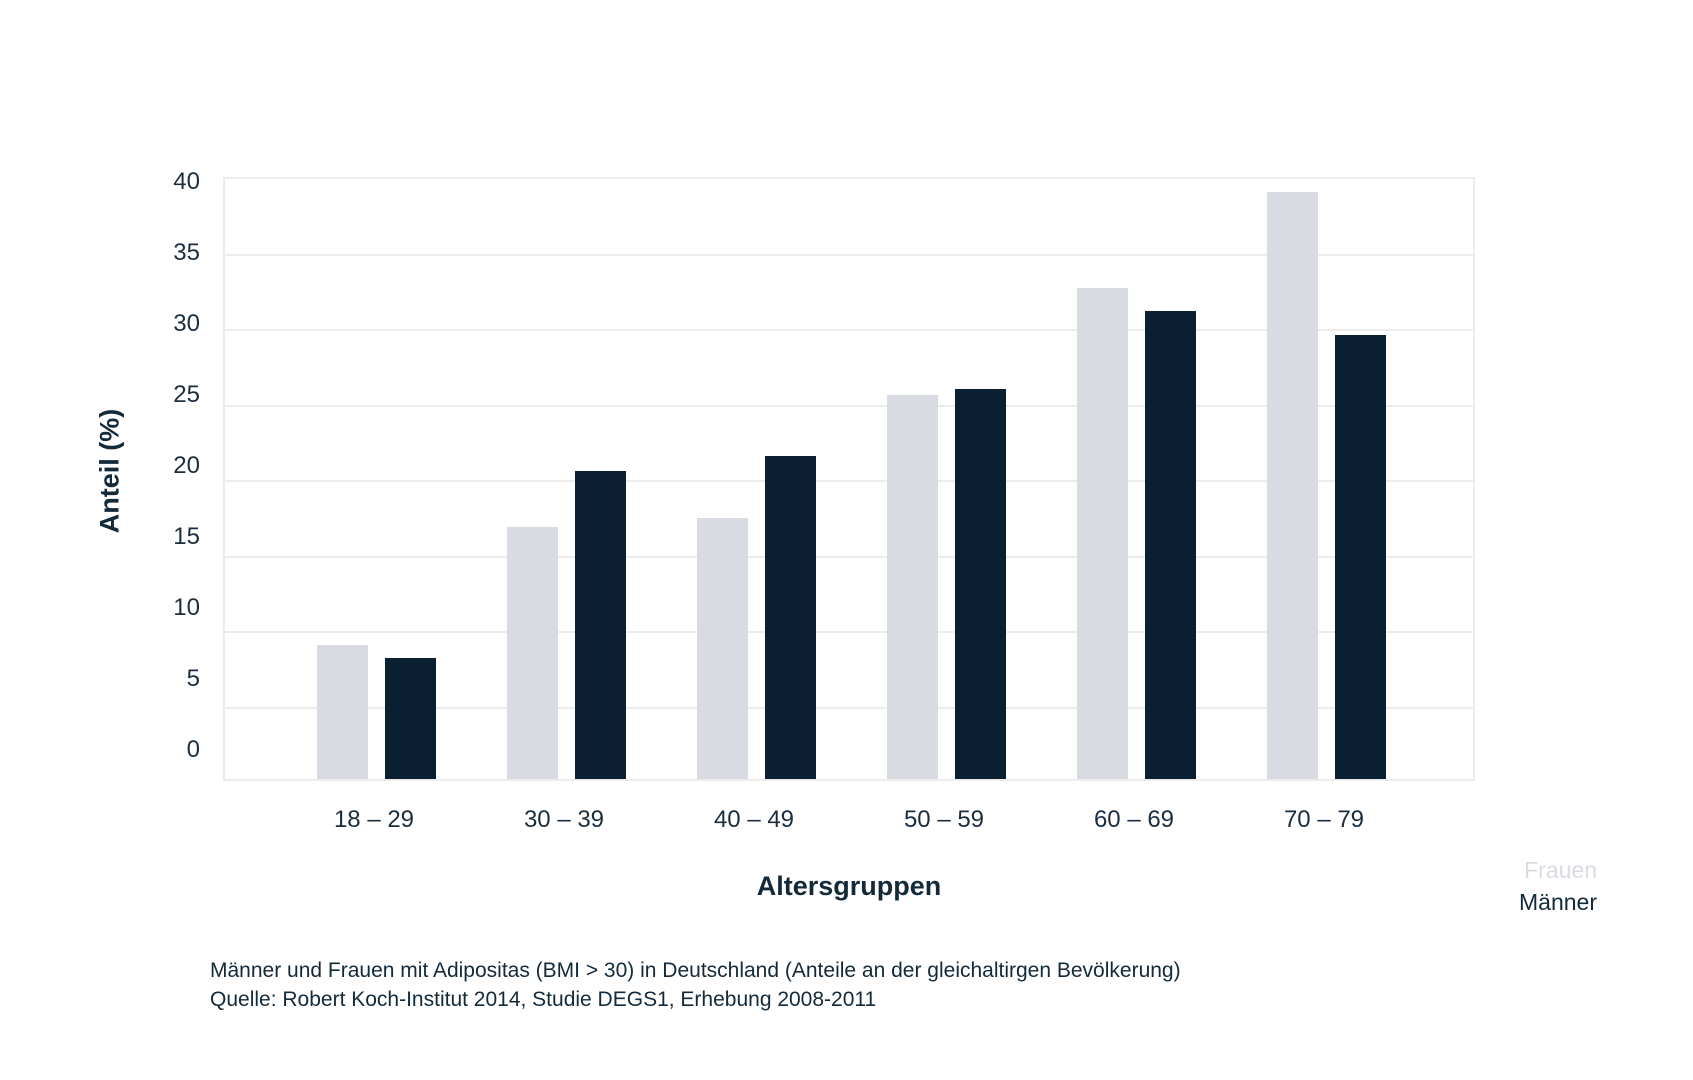 This screenshot has height=1080, width=1693. Describe the element at coordinates (186, 181) in the screenshot. I see `y-tick-label-40: 40` at that location.